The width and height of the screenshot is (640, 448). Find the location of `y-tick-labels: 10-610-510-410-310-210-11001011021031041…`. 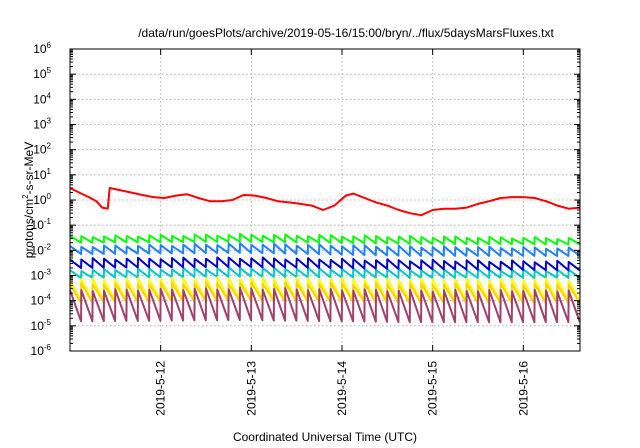

y-tick-labels: 10-610-510-410-310-210-11001011021031041… is located at coordinates (41, 199).